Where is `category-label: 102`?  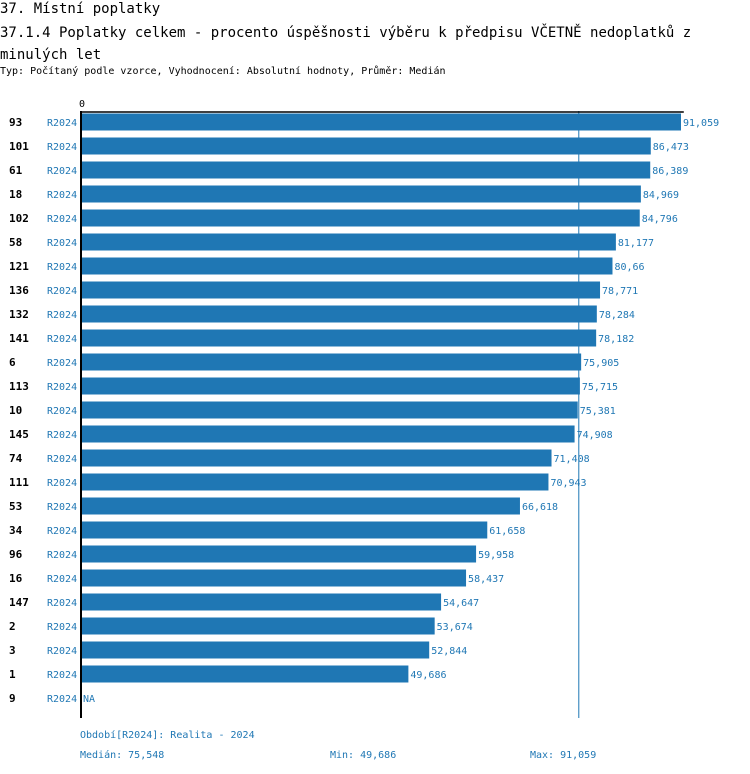
category-label: 102 is located at coordinates (19, 218).